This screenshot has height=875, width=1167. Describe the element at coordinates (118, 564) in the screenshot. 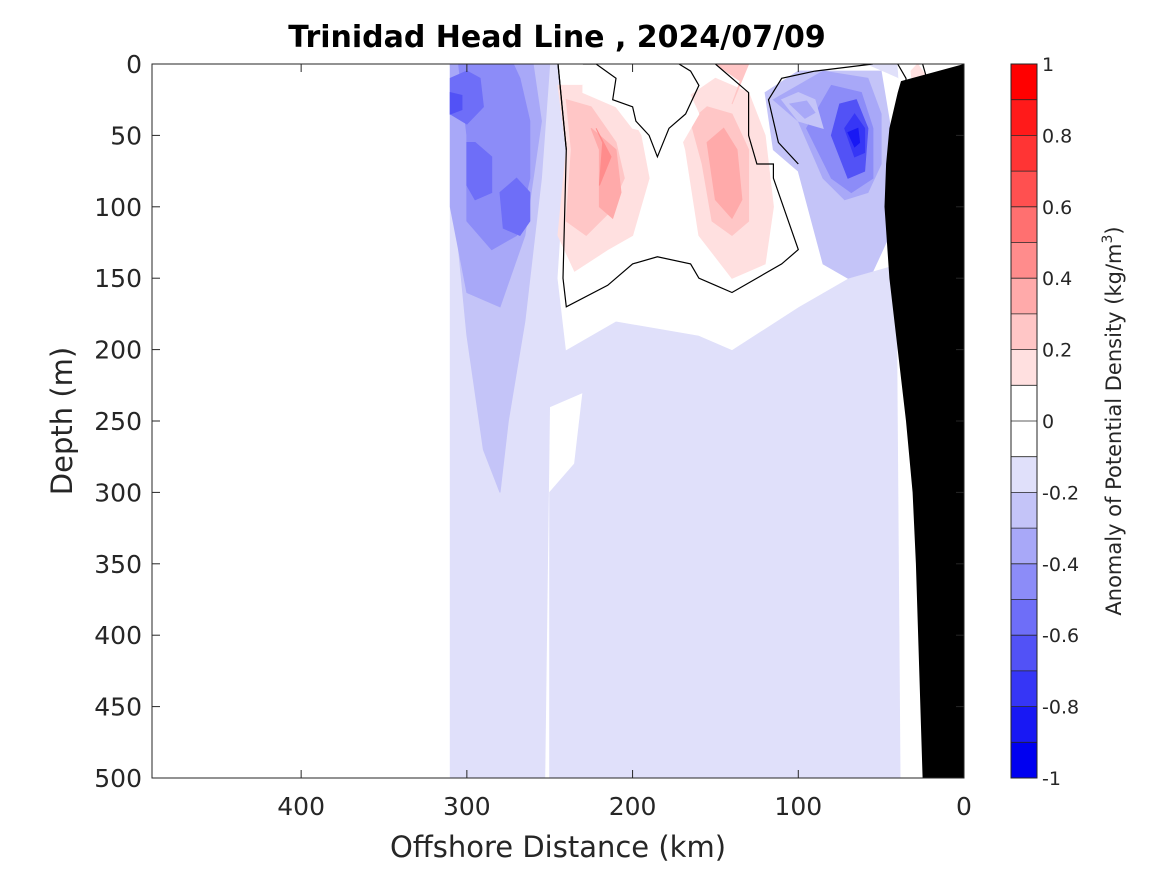

I see `y-tick-label: 350` at that location.